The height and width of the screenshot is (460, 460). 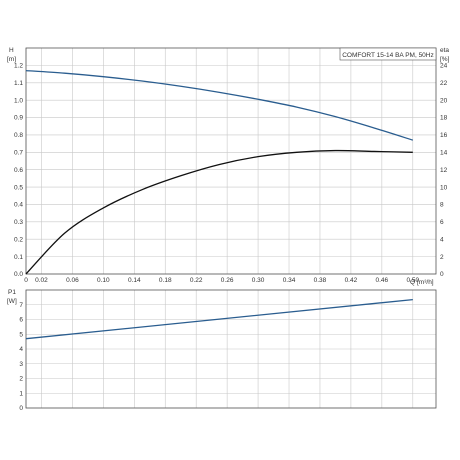 I want to click on bottom-plot-series, so click(x=219, y=319).